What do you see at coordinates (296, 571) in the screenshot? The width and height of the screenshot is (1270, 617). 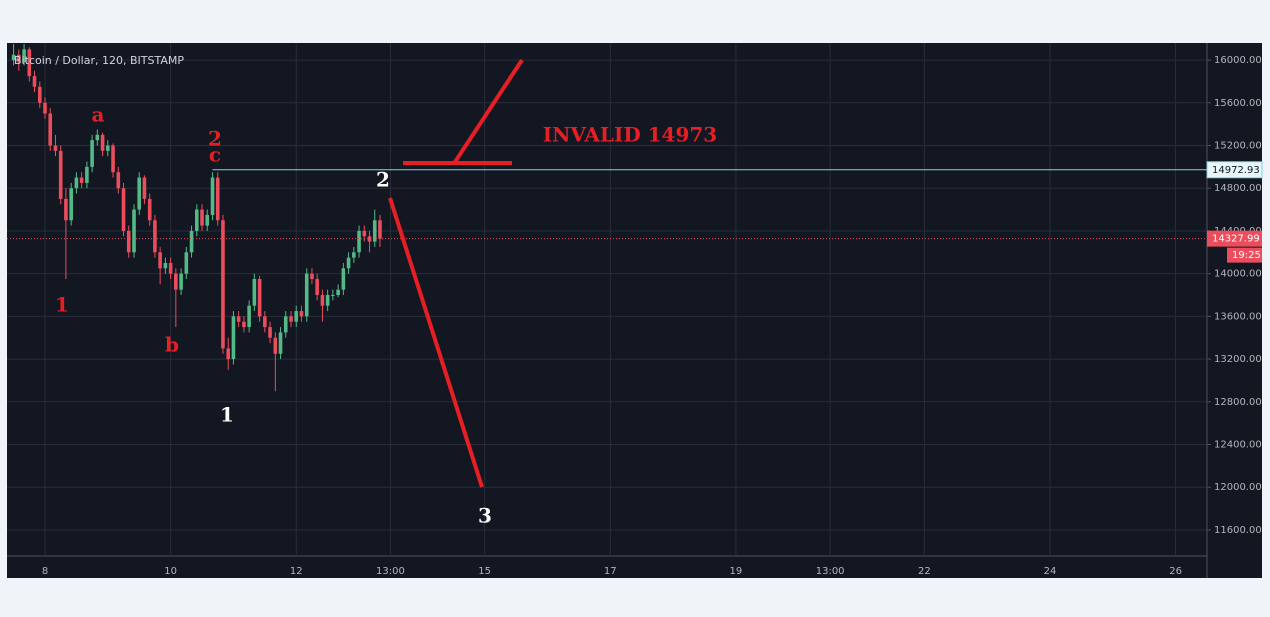 I see `x-tick-label: 12` at bounding box center [296, 571].